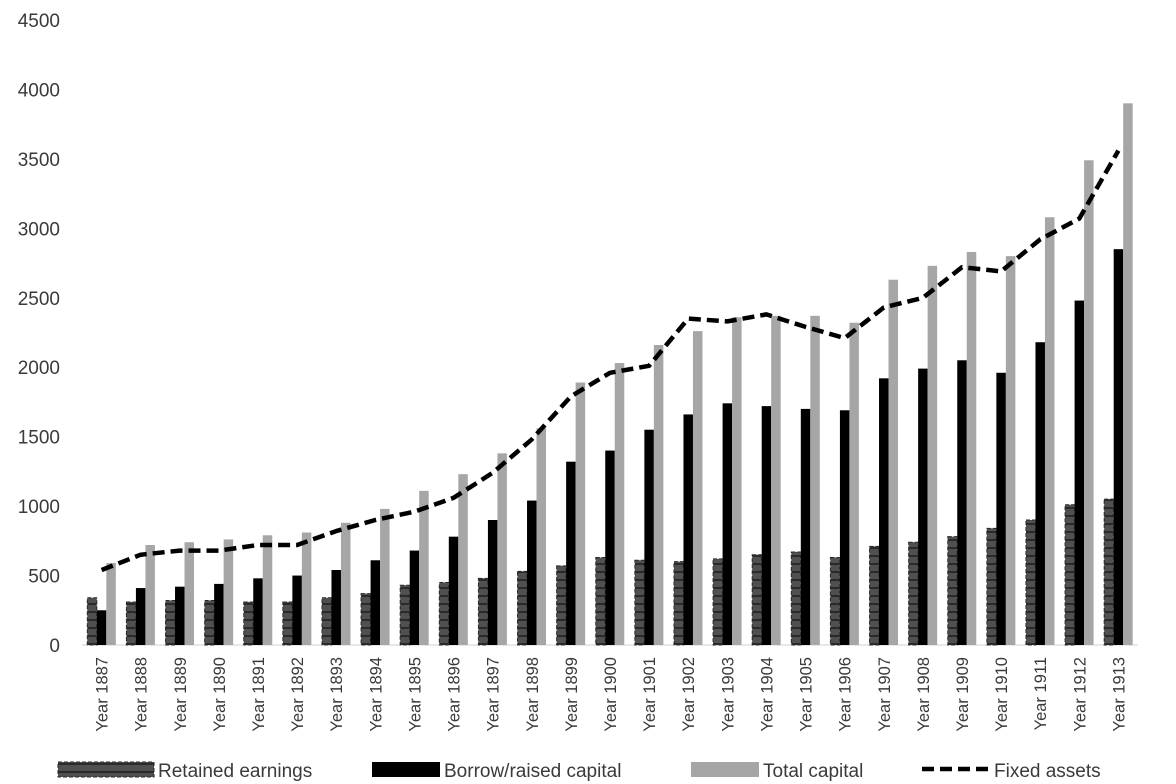 The image size is (1176, 784). Describe the element at coordinates (1080, 694) in the screenshot. I see `x-tick-label: Year 1912` at that location.